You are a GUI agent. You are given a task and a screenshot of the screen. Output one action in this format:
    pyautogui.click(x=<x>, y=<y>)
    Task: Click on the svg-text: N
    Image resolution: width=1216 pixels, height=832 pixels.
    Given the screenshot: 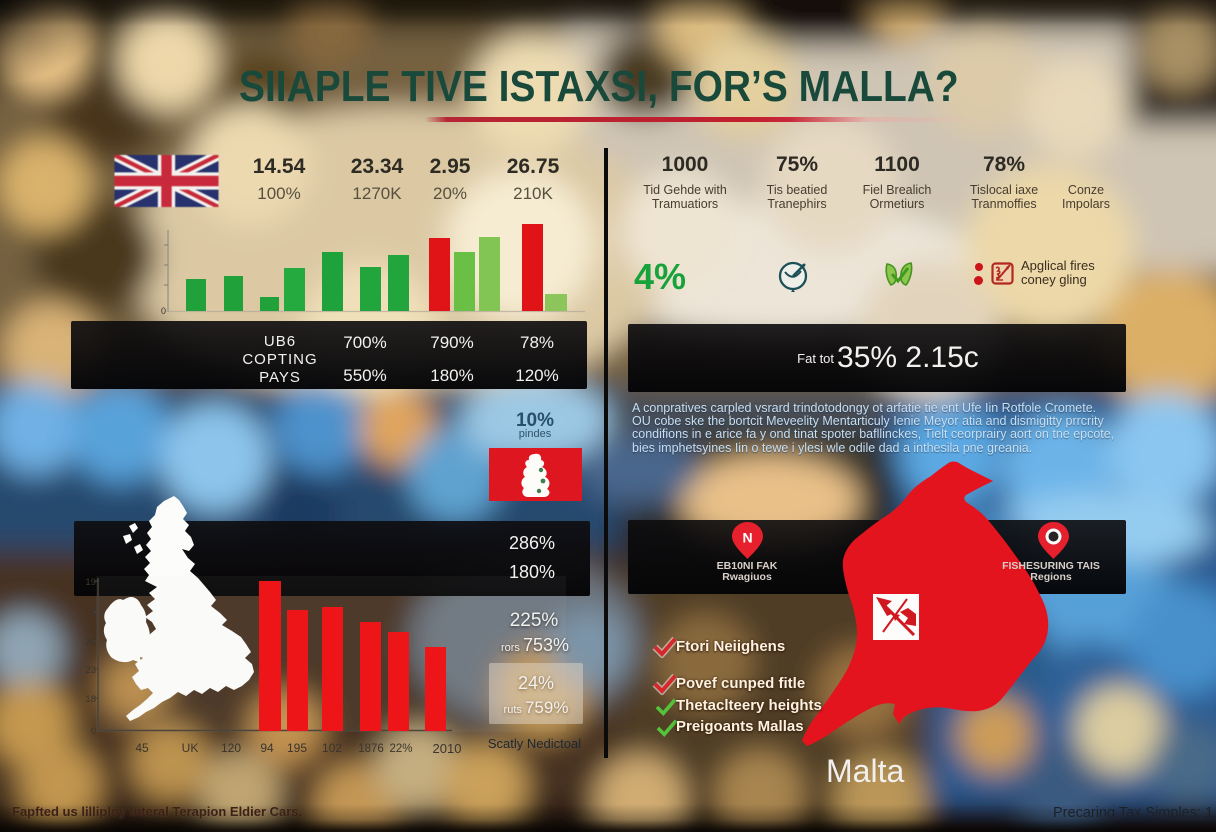 What is the action you would take?
    pyautogui.click(x=747, y=538)
    